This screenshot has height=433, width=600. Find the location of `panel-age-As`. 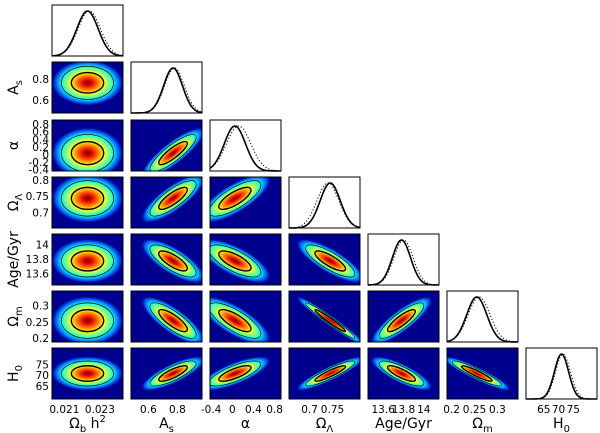

panel-age-As is located at coordinates (166, 259).